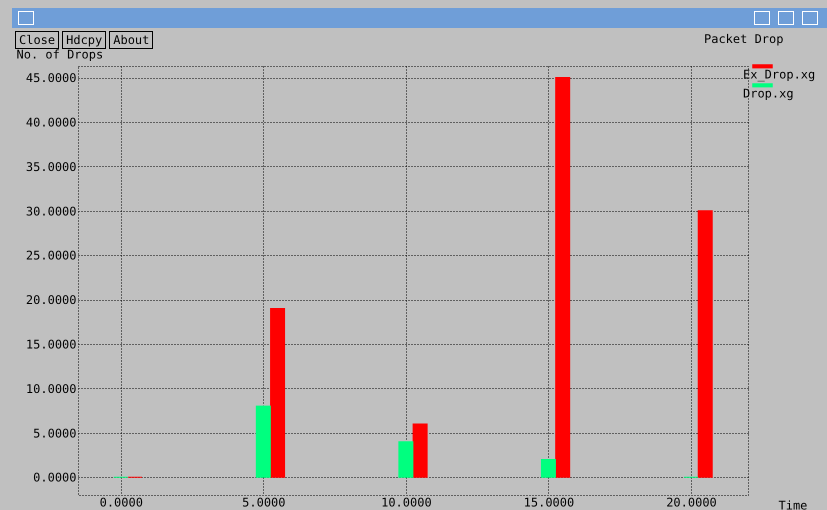 The width and height of the screenshot is (827, 510). What do you see at coordinates (121, 503) in the screenshot?
I see `x-tick-label: 0.0000` at bounding box center [121, 503].